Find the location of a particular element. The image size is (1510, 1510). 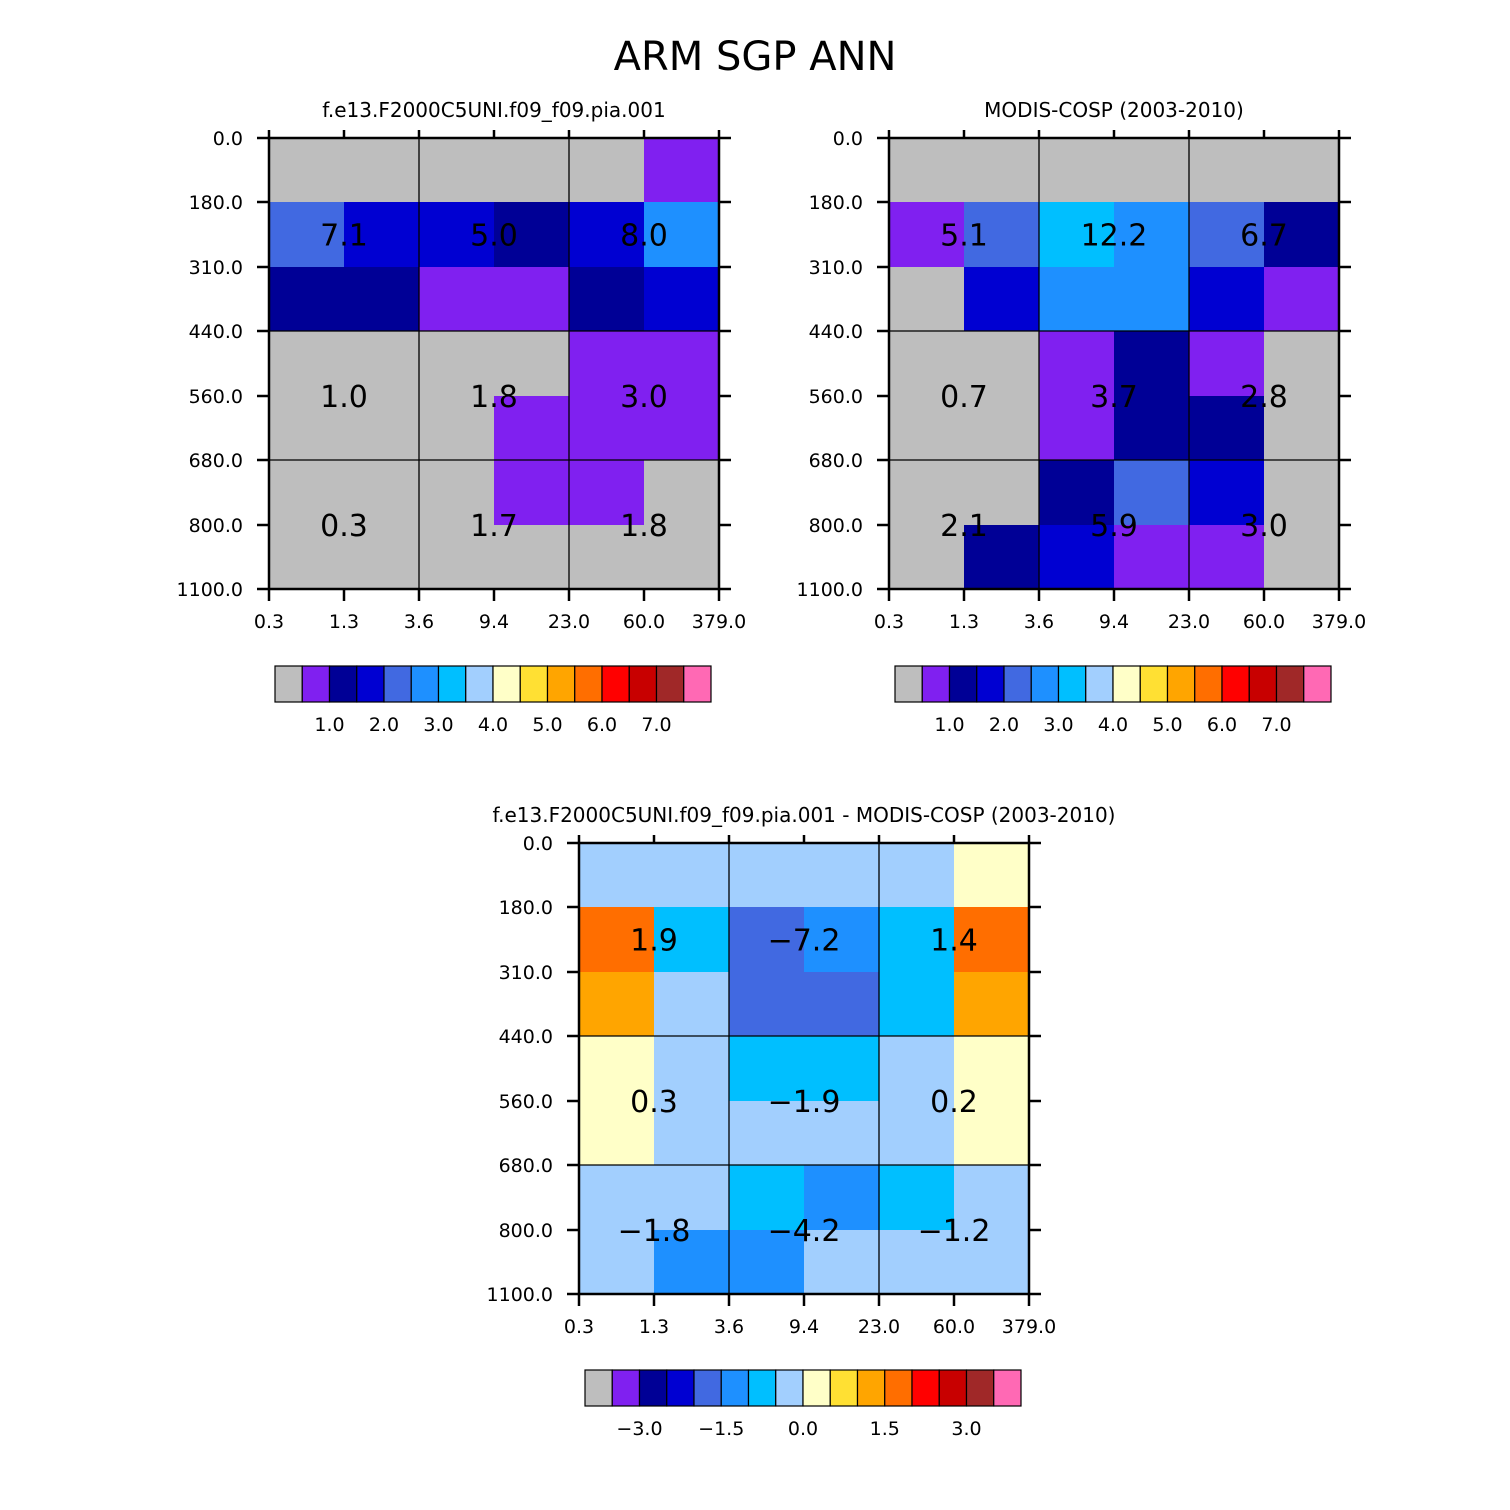

colorbar: 1.0 2.0 3.0 4.0 5.0 6.0 7.0 is located at coordinates (493, 700).